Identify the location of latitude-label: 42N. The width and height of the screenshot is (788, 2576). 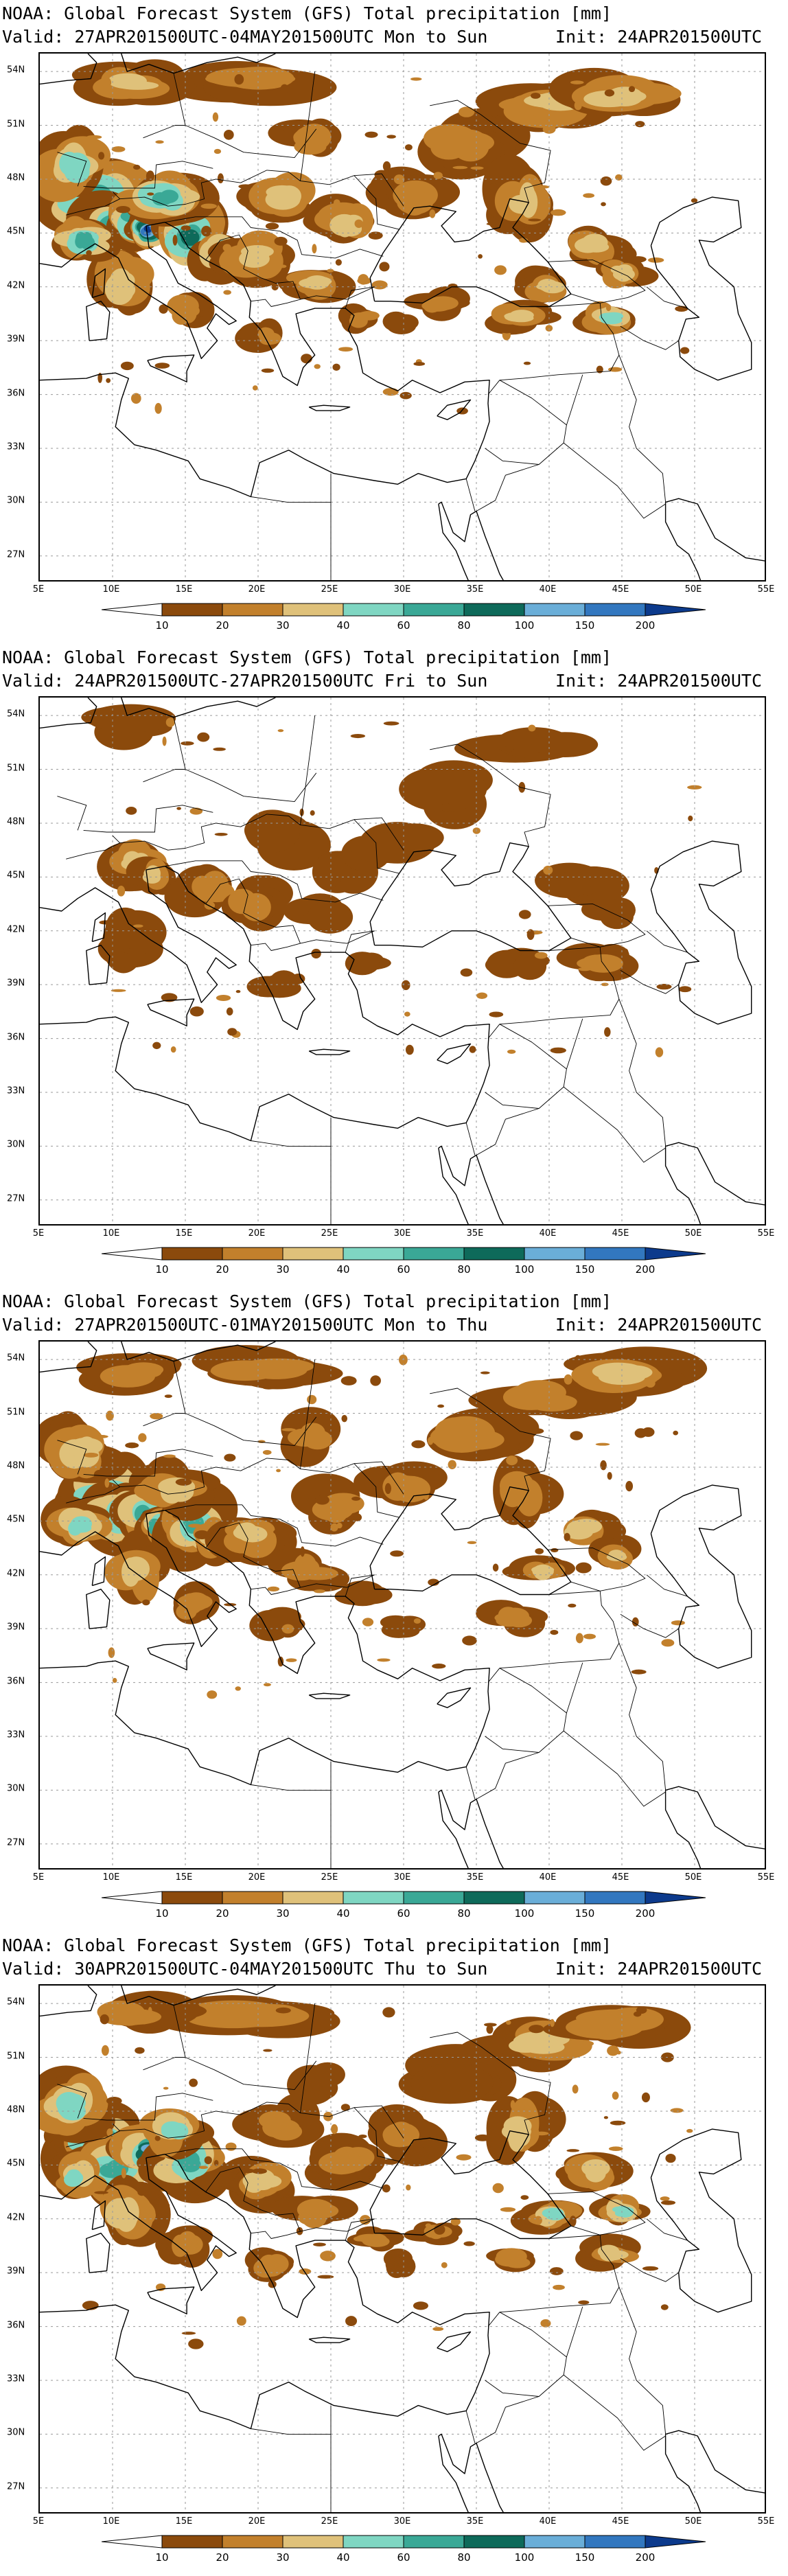
(16, 285).